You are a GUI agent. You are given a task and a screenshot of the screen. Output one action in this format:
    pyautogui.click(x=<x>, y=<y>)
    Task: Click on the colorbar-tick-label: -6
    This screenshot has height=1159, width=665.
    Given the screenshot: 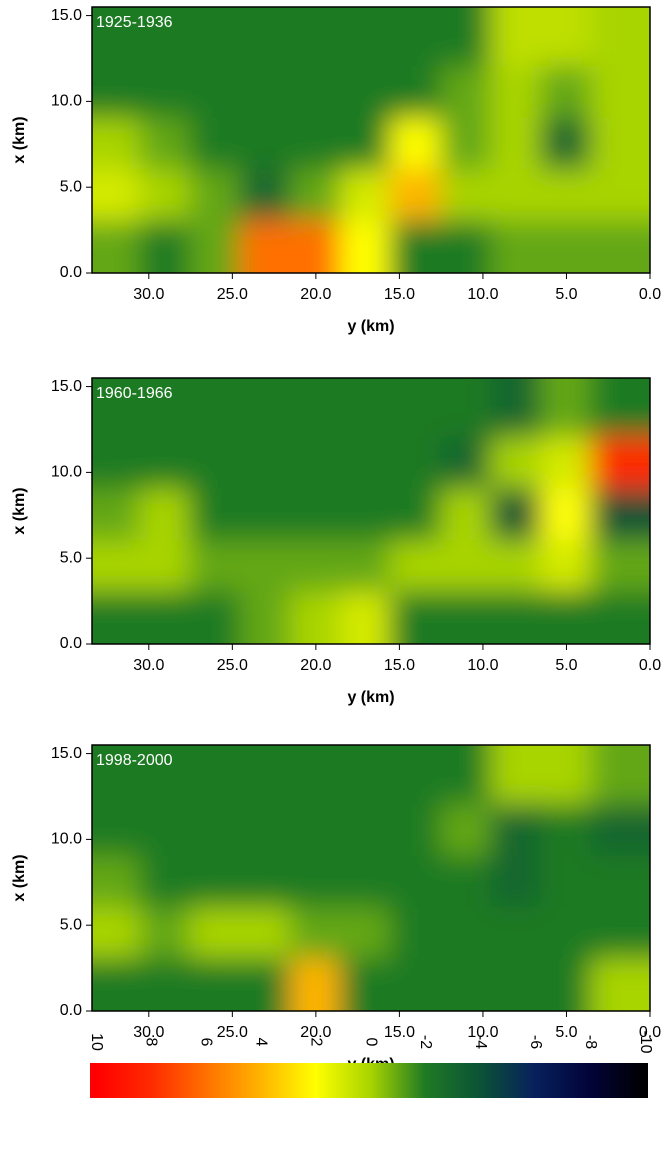 What is the action you would take?
    pyautogui.click(x=535, y=1042)
    